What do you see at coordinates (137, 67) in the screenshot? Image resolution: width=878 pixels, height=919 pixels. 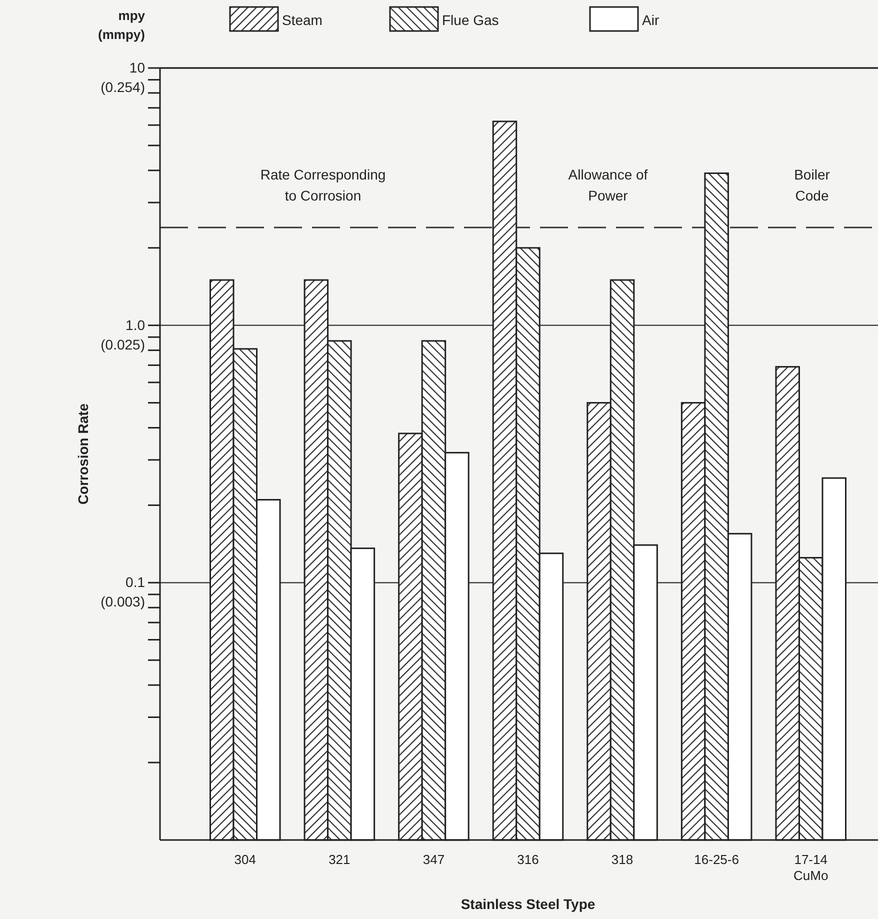 I see `y-tick-label: 10` at bounding box center [137, 67].